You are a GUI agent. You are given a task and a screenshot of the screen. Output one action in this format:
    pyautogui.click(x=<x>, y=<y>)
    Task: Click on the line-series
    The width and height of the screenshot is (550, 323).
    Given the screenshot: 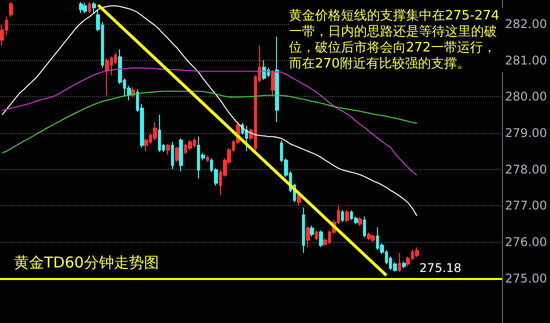 What is the action you would take?
    pyautogui.click(x=210, y=122)
    